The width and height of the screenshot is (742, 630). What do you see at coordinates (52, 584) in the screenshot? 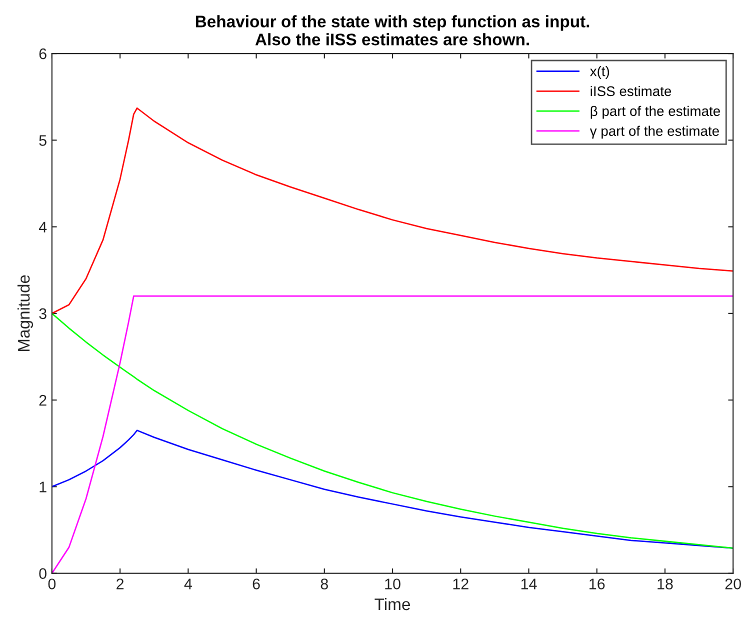
I see `x-tick-label: 0` at bounding box center [52, 584].